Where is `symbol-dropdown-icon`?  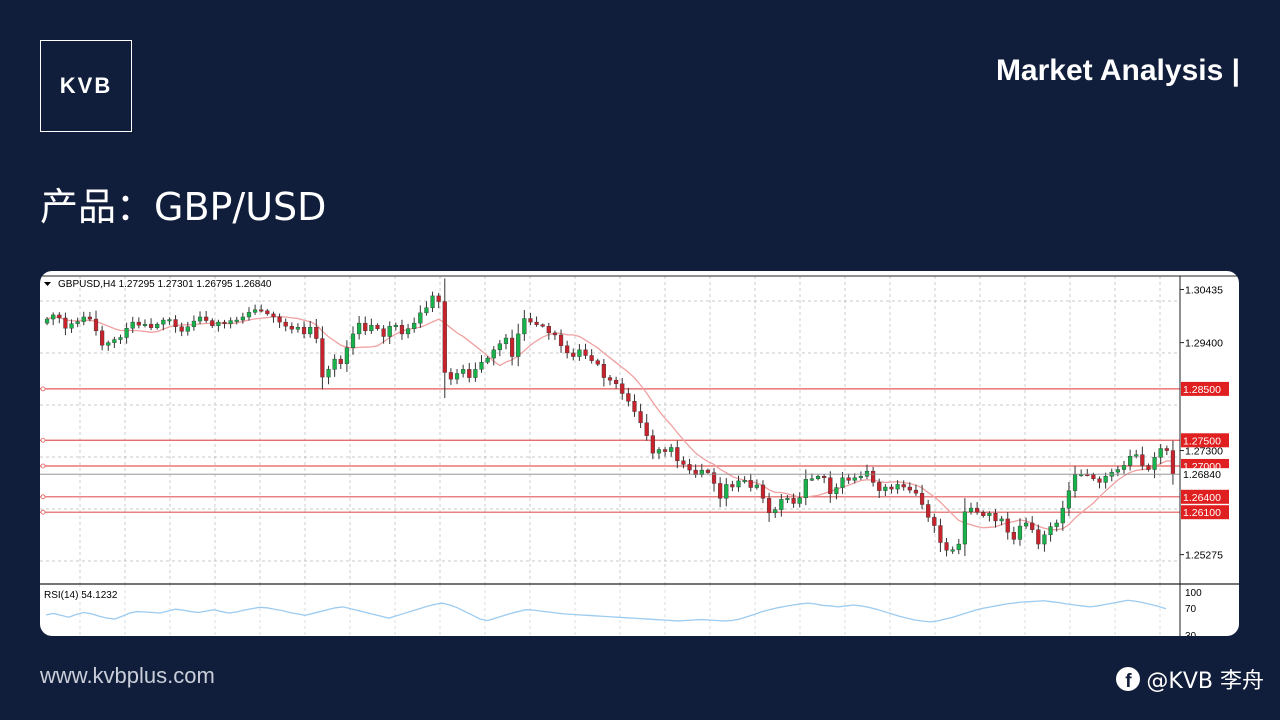 symbol-dropdown-icon is located at coordinates (47, 284).